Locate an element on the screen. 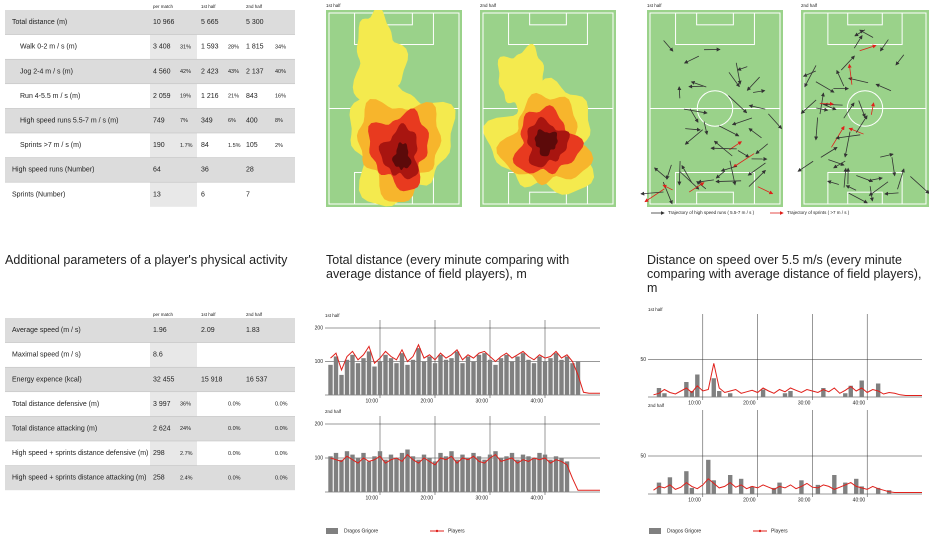  cell-value: 2 059 is located at coordinates (162, 96).